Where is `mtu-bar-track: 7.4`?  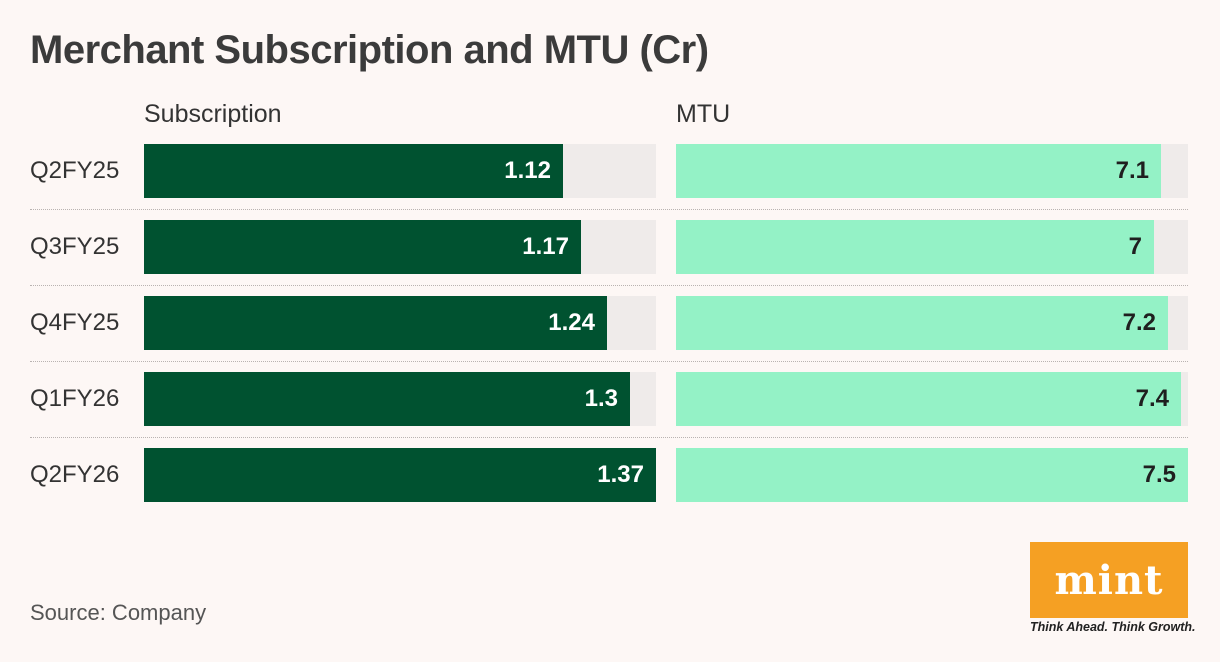
mtu-bar-track: 7.4 is located at coordinates (932, 399).